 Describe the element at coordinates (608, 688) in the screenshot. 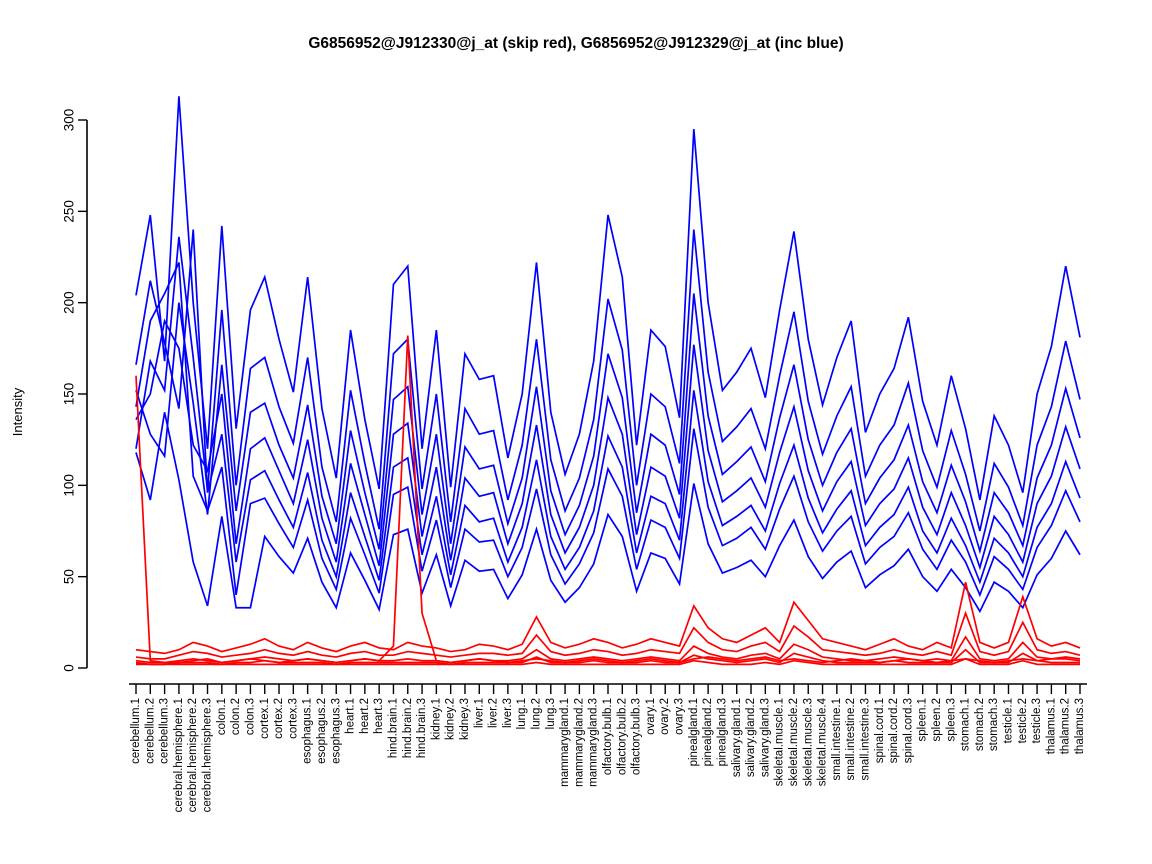

I see `x-axis` at that location.